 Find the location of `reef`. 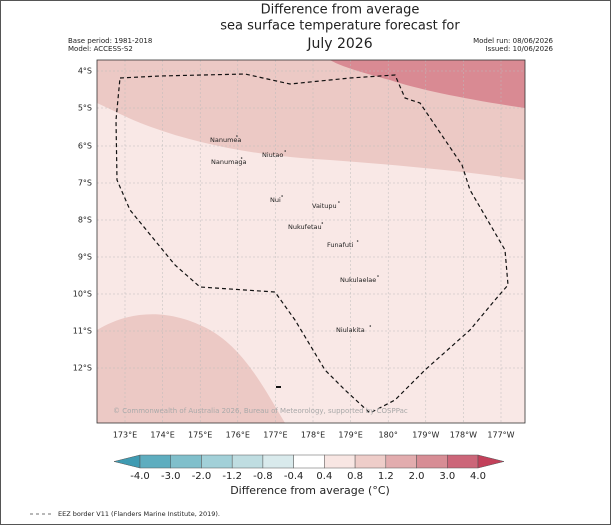

reef is located at coordinates (278, 387).